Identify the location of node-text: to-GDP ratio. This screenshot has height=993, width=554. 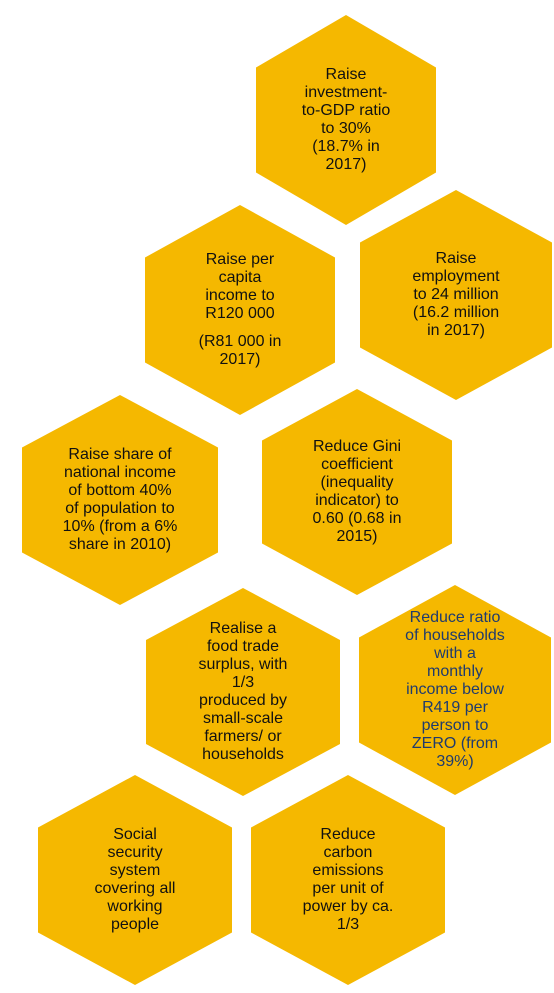
(346, 110).